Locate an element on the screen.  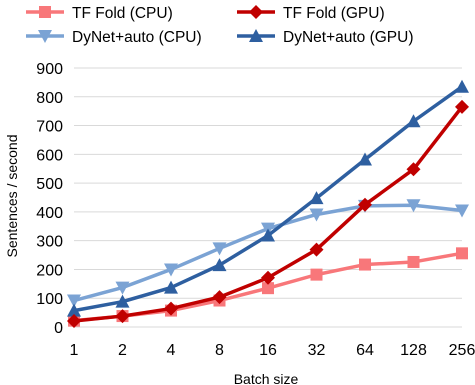
x-axis-title: Batch size is located at coordinates (266, 378).